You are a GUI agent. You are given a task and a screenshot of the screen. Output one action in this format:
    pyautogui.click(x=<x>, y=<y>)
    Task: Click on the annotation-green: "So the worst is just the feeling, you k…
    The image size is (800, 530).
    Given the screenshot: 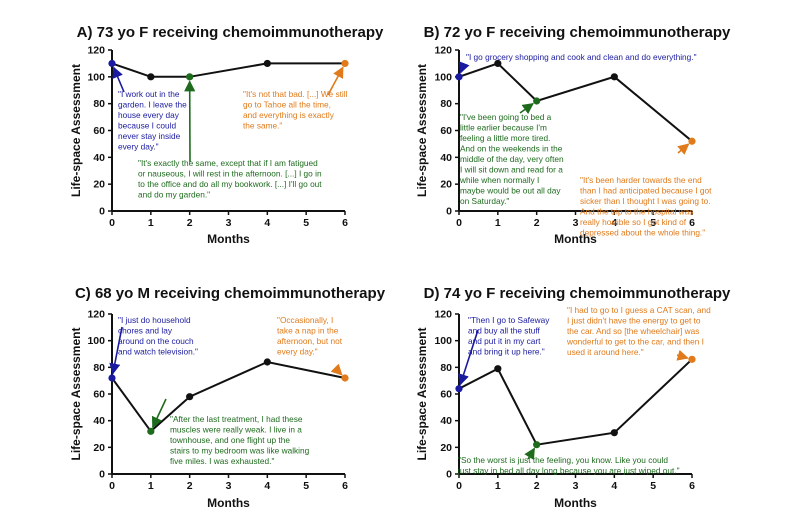 What is the action you would take?
    pyautogui.click(x=568, y=465)
    